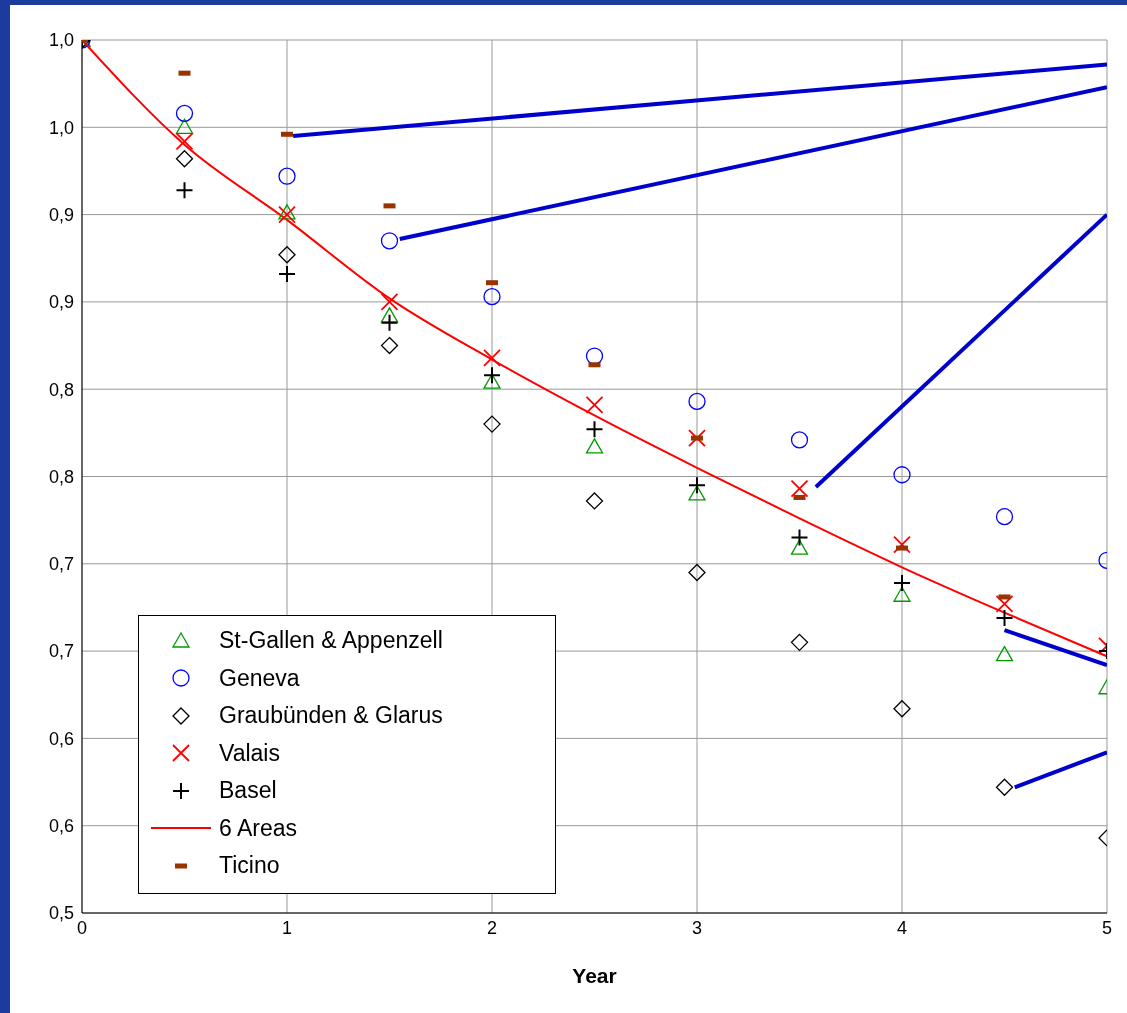 Image resolution: width=1127 pixels, height=1013 pixels. What do you see at coordinates (902, 927) in the screenshot?
I see `x-tick-label: 4` at bounding box center [902, 927].